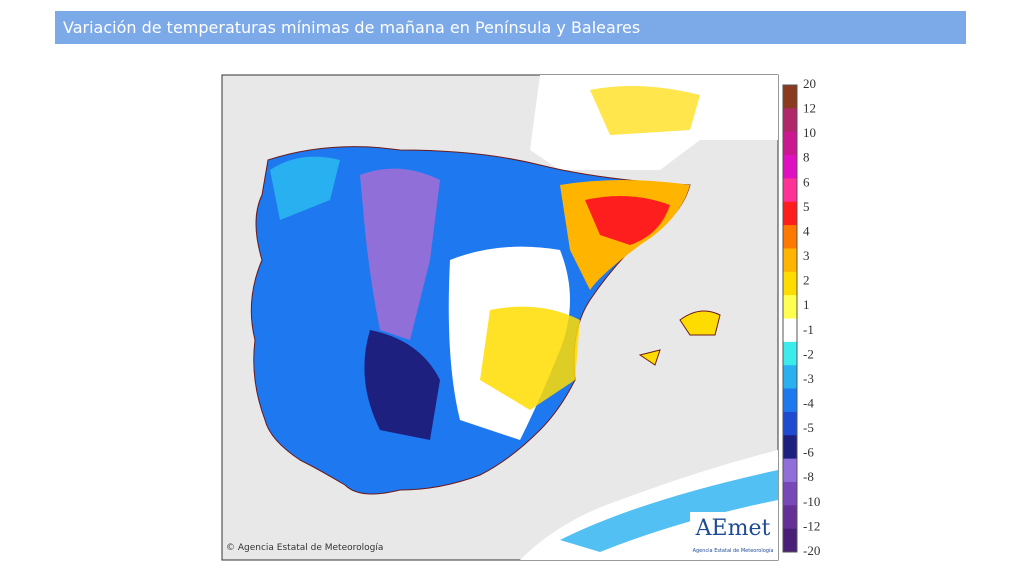 Image resolution: width=1024 pixels, height=576 pixels. Describe the element at coordinates (733, 550) in the screenshot. I see `logo-subtitle: Agencia Estatal de Meteorología` at that location.